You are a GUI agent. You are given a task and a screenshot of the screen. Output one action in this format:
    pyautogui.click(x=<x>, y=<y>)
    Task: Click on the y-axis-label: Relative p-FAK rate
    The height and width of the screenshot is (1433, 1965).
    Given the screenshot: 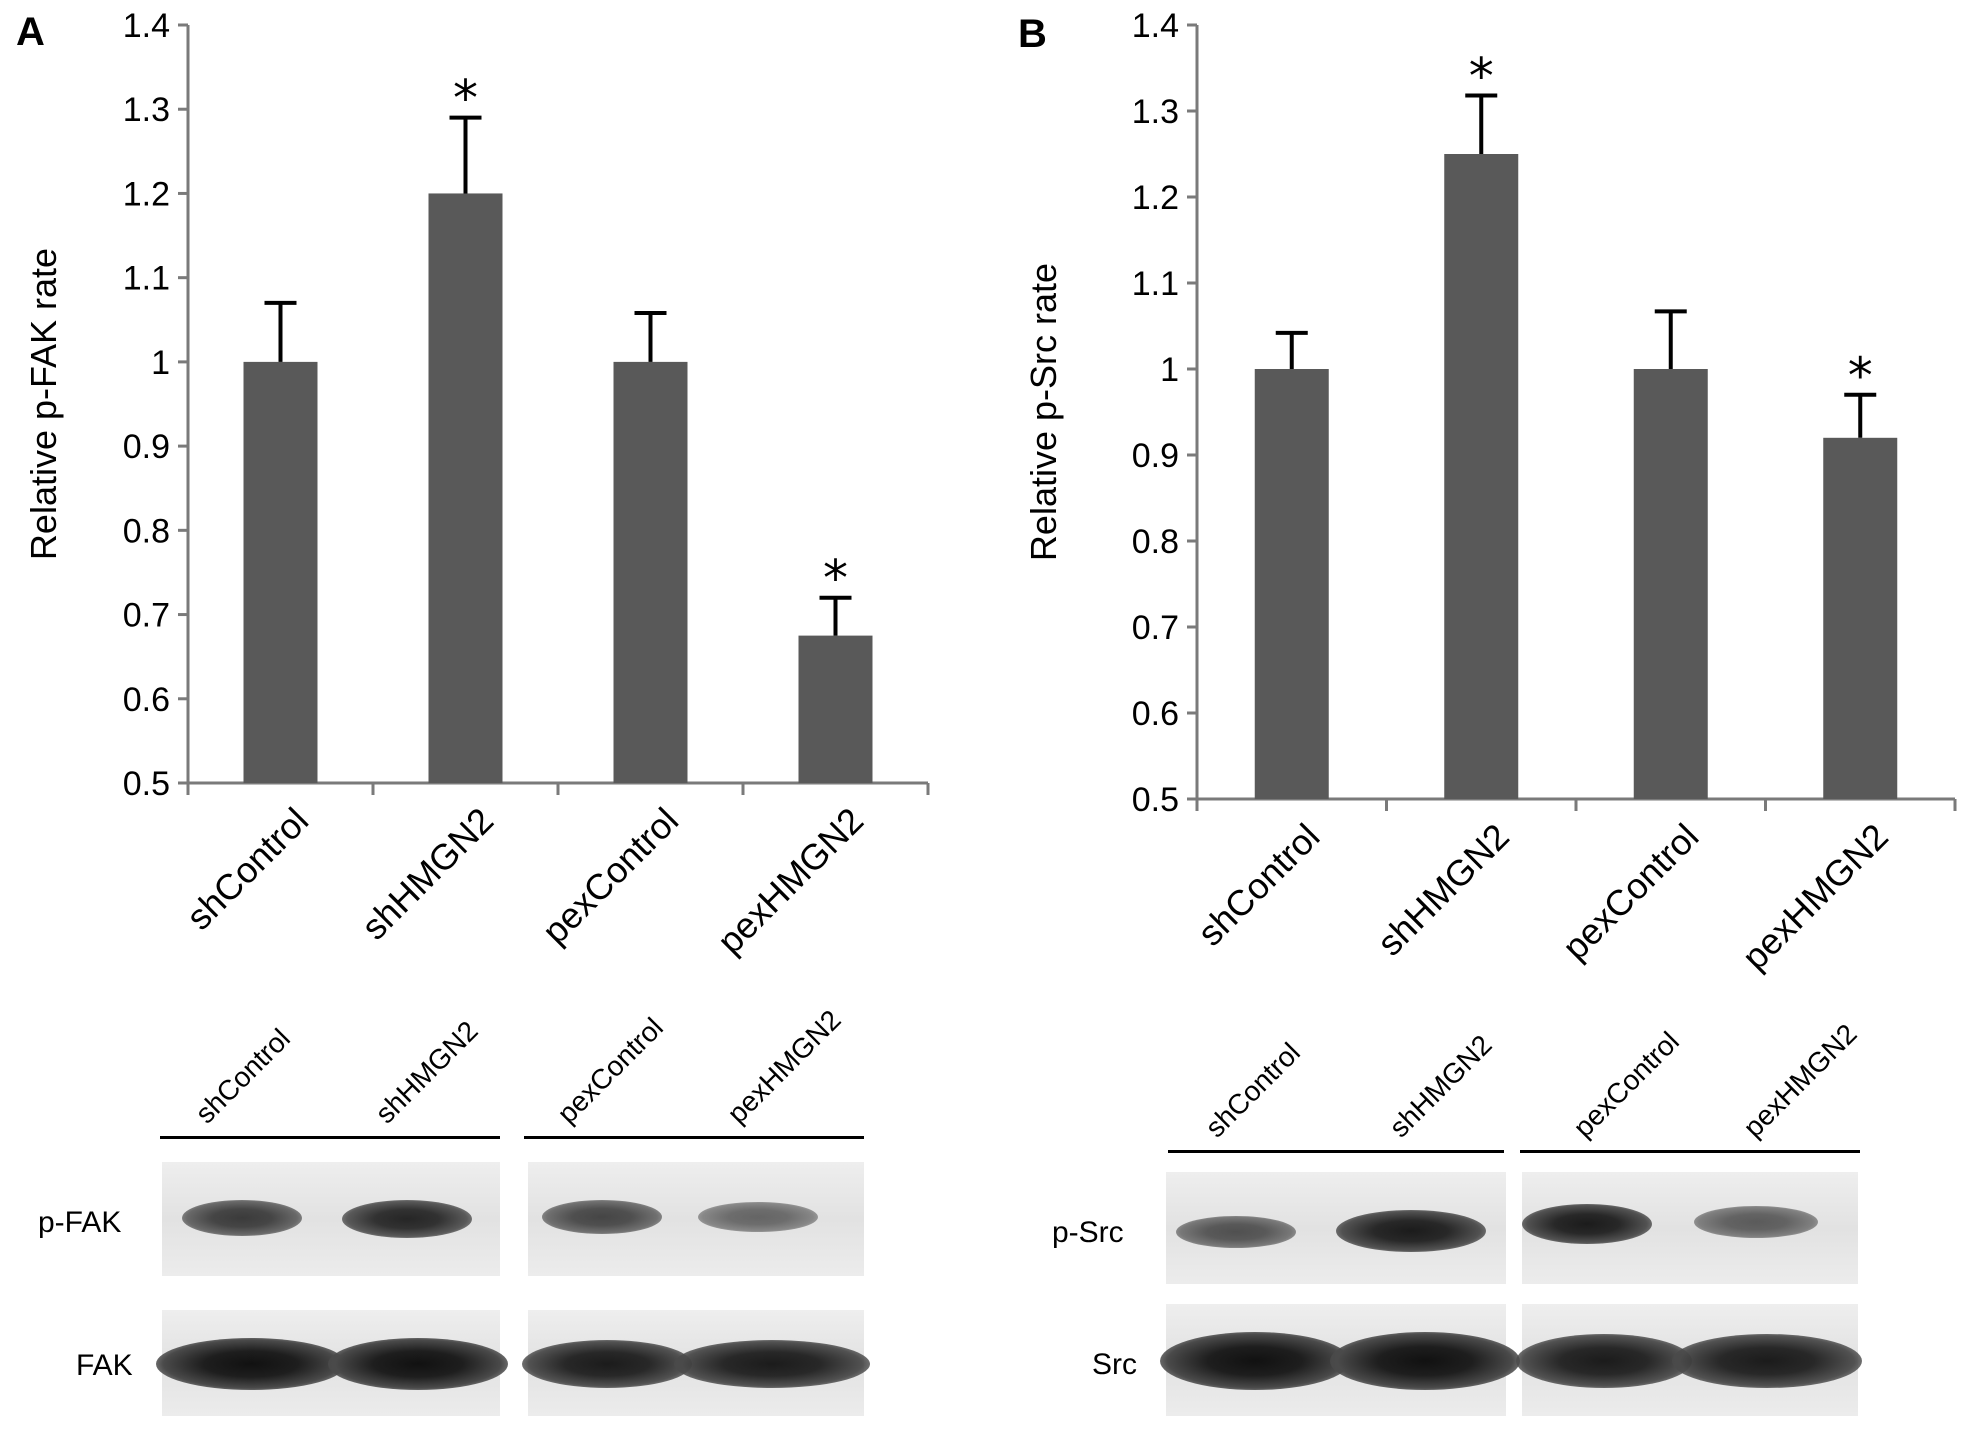 What is the action you would take?
    pyautogui.click(x=43, y=404)
    